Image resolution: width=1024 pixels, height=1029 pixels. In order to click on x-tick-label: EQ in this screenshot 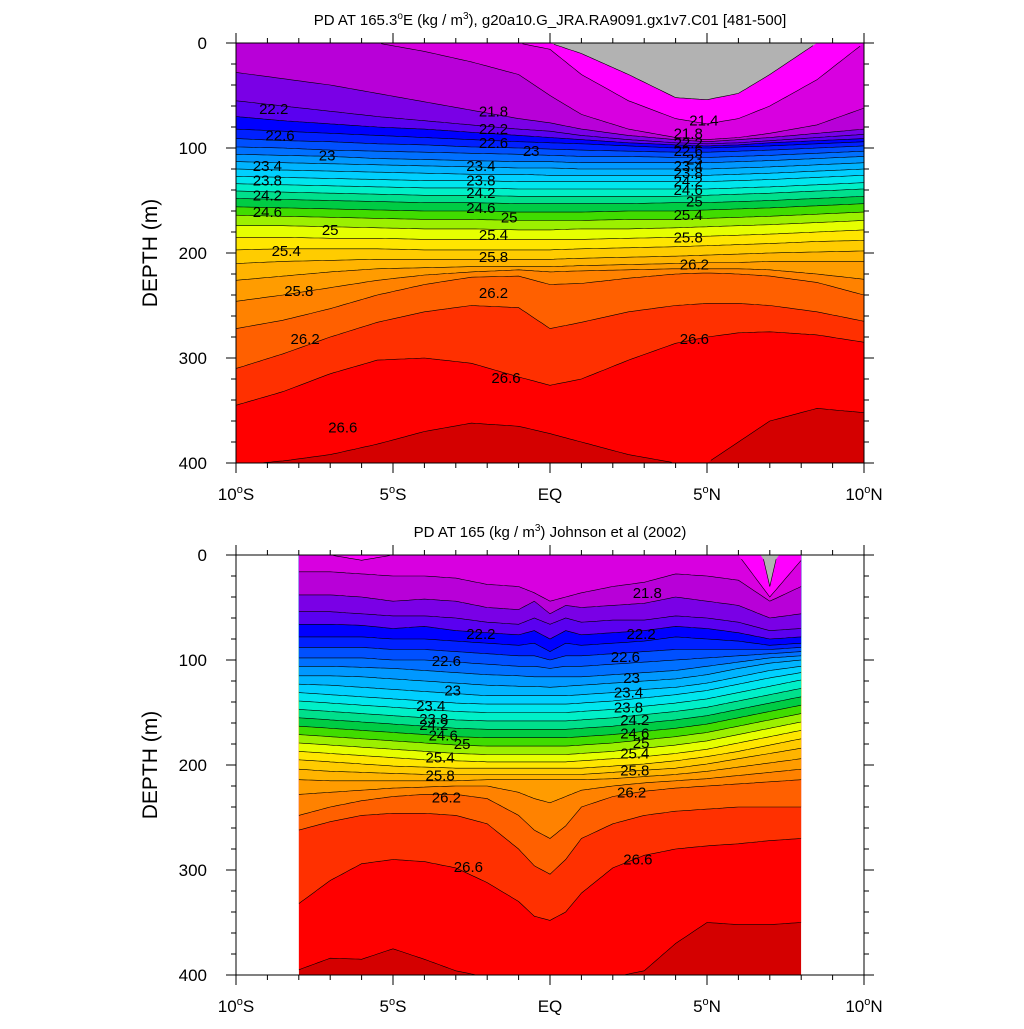, I will do `click(550, 494)`.